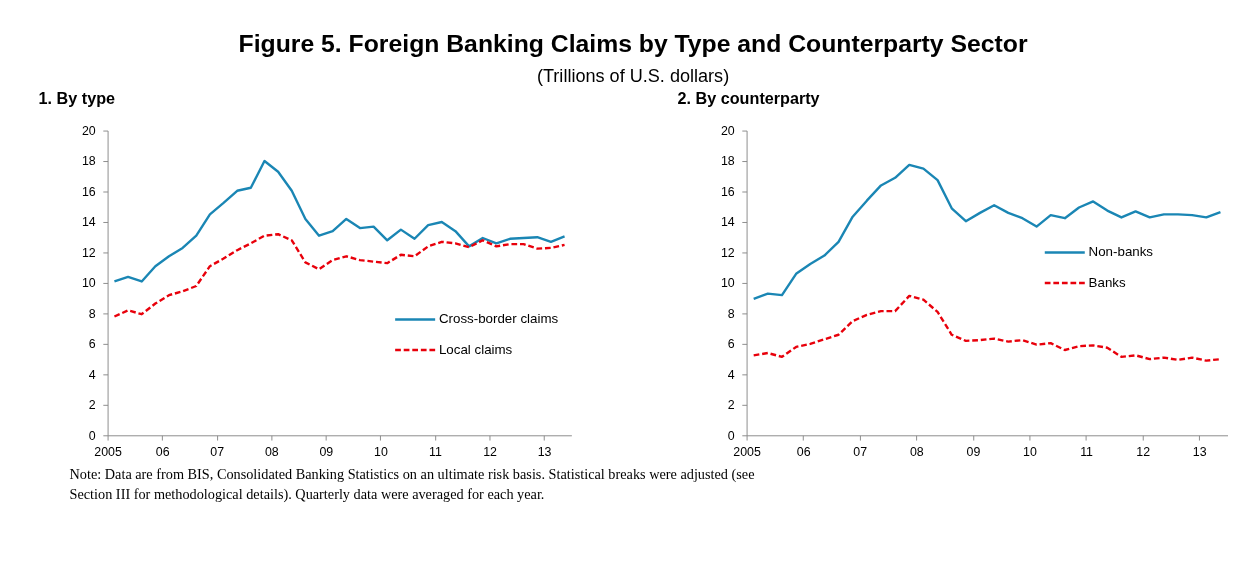 Image resolution: width=1238 pixels, height=579 pixels. Describe the element at coordinates (748, 97) in the screenshot. I see `chart-title: 2. By counterparty` at that location.